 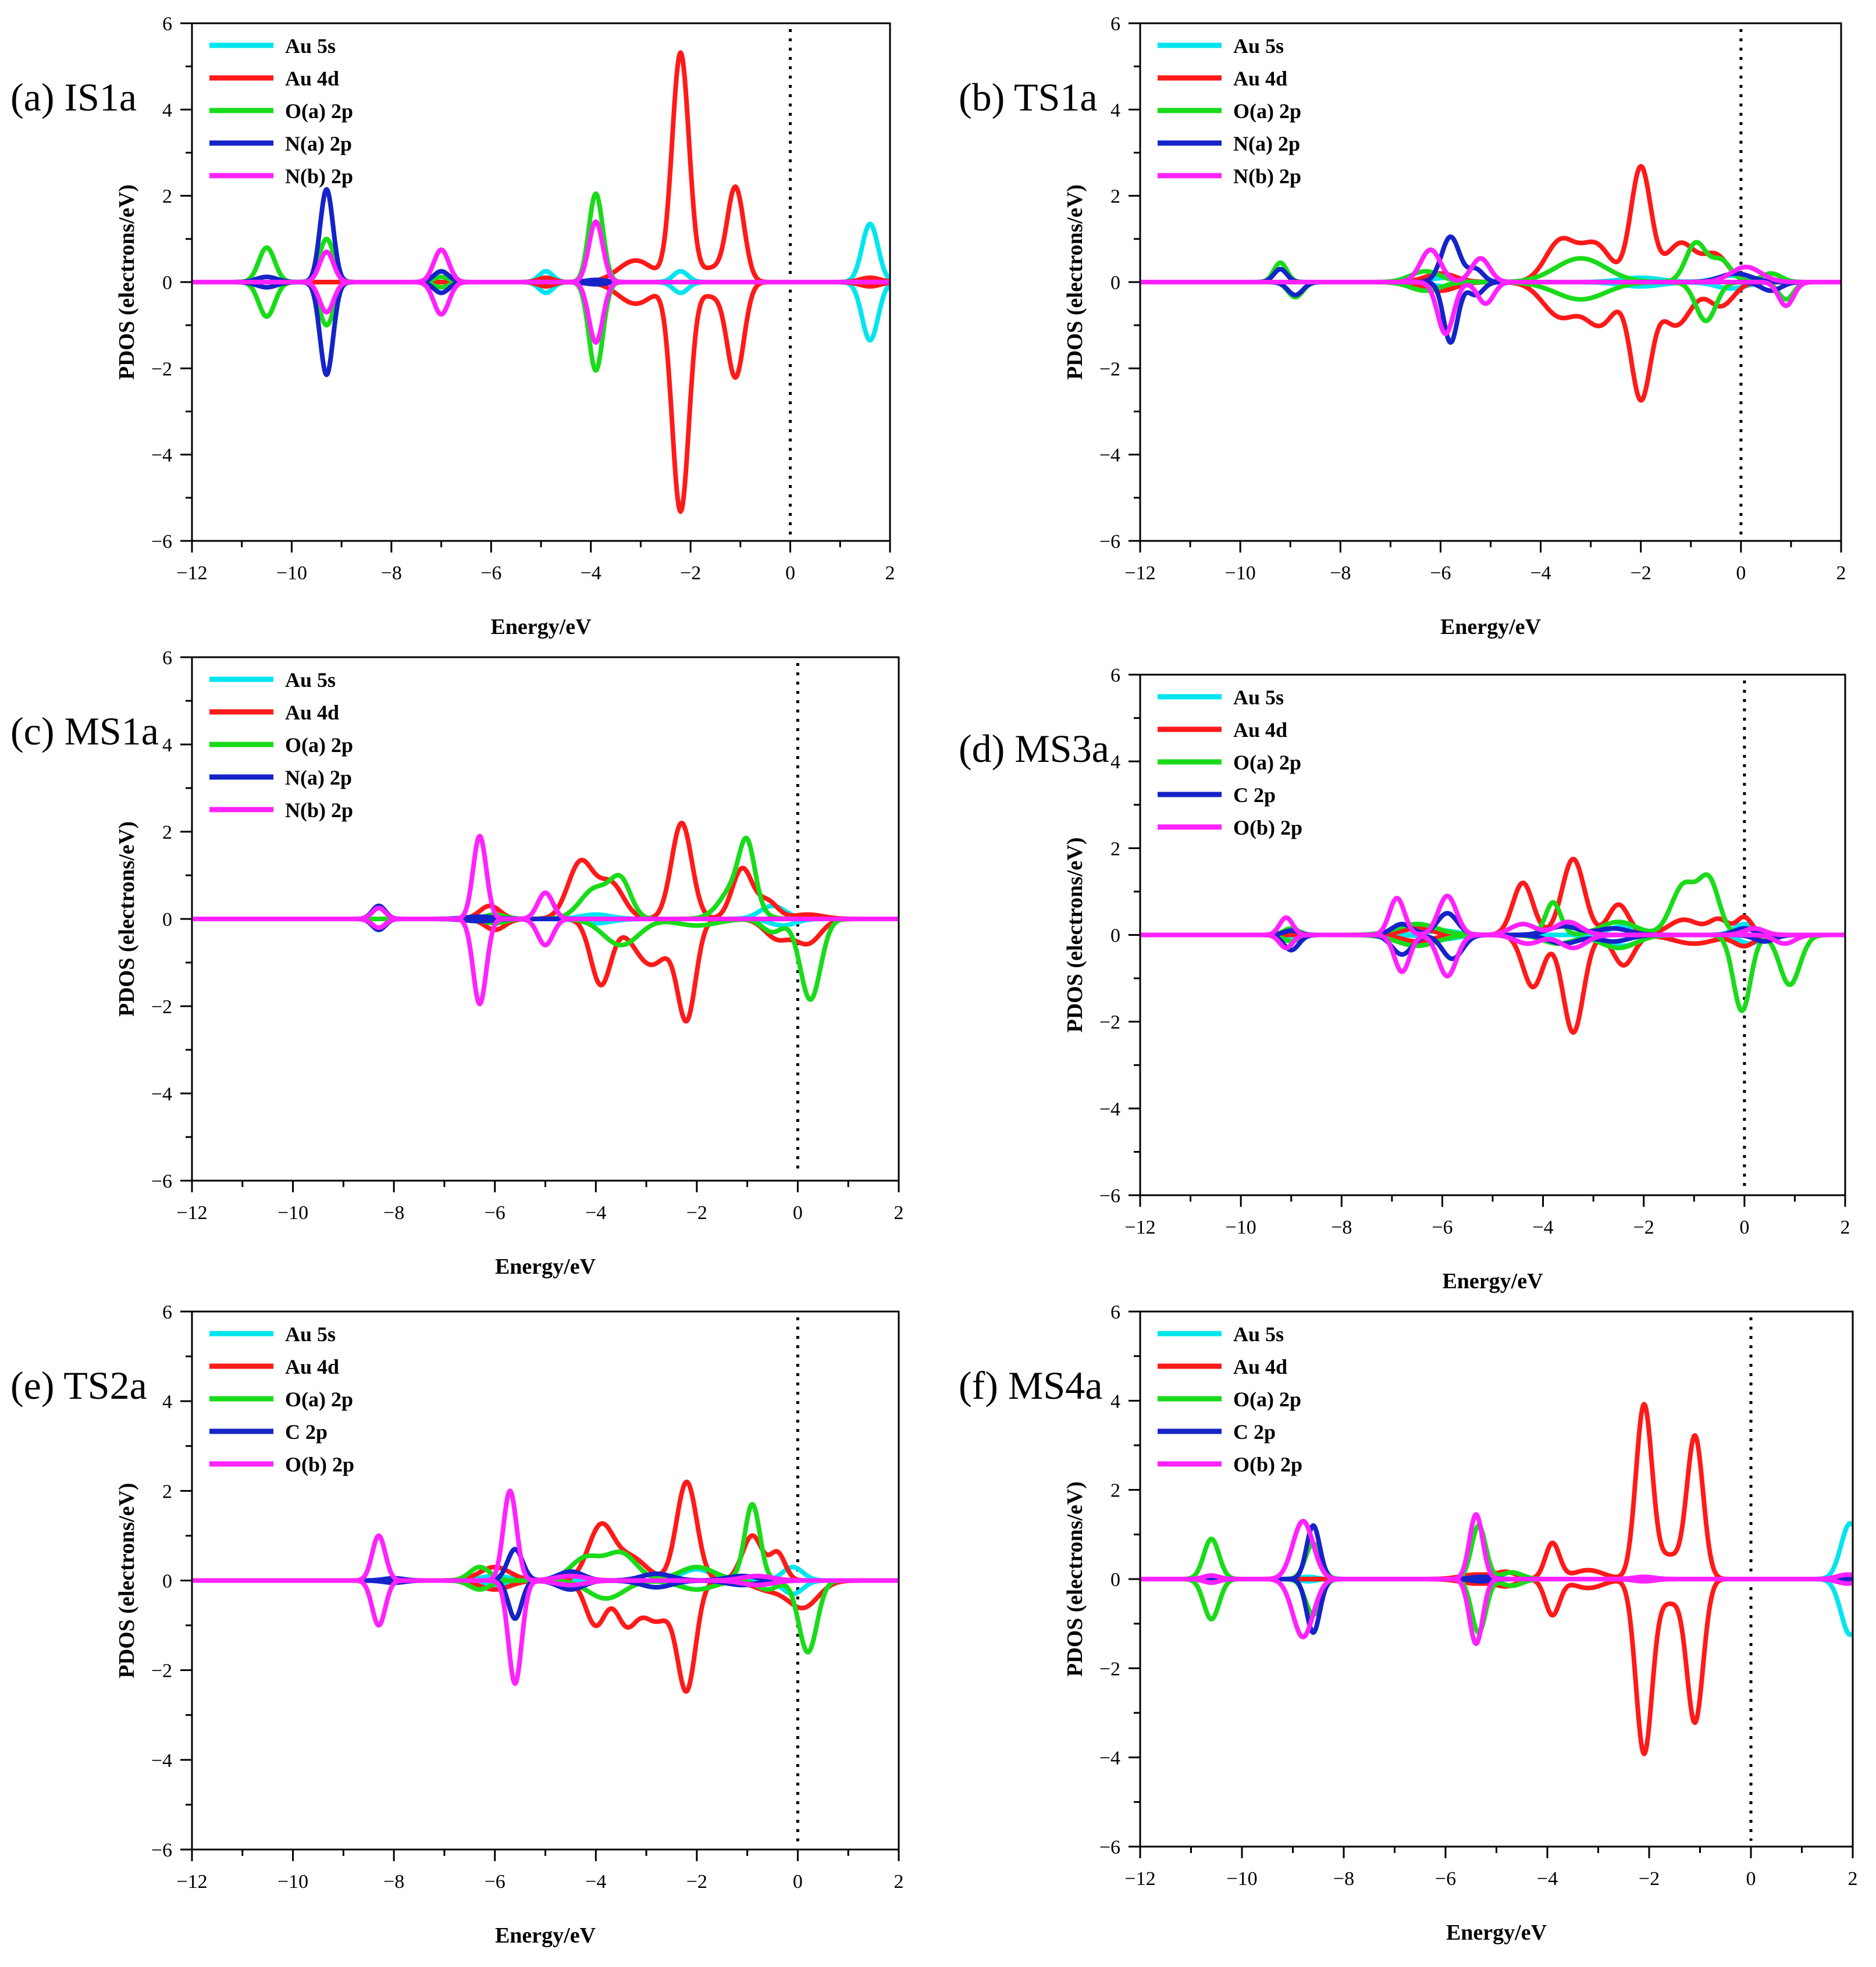 What do you see at coordinates (281, 1399) in the screenshot?
I see `legend: Au 5s Au 4d O(a) 2p C 2p O(b) 2p` at bounding box center [281, 1399].